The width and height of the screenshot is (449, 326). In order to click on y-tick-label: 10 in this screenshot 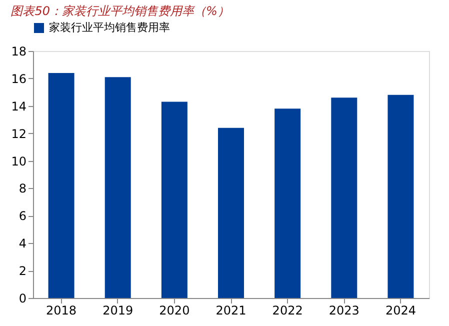, I will do `click(18, 161)`.